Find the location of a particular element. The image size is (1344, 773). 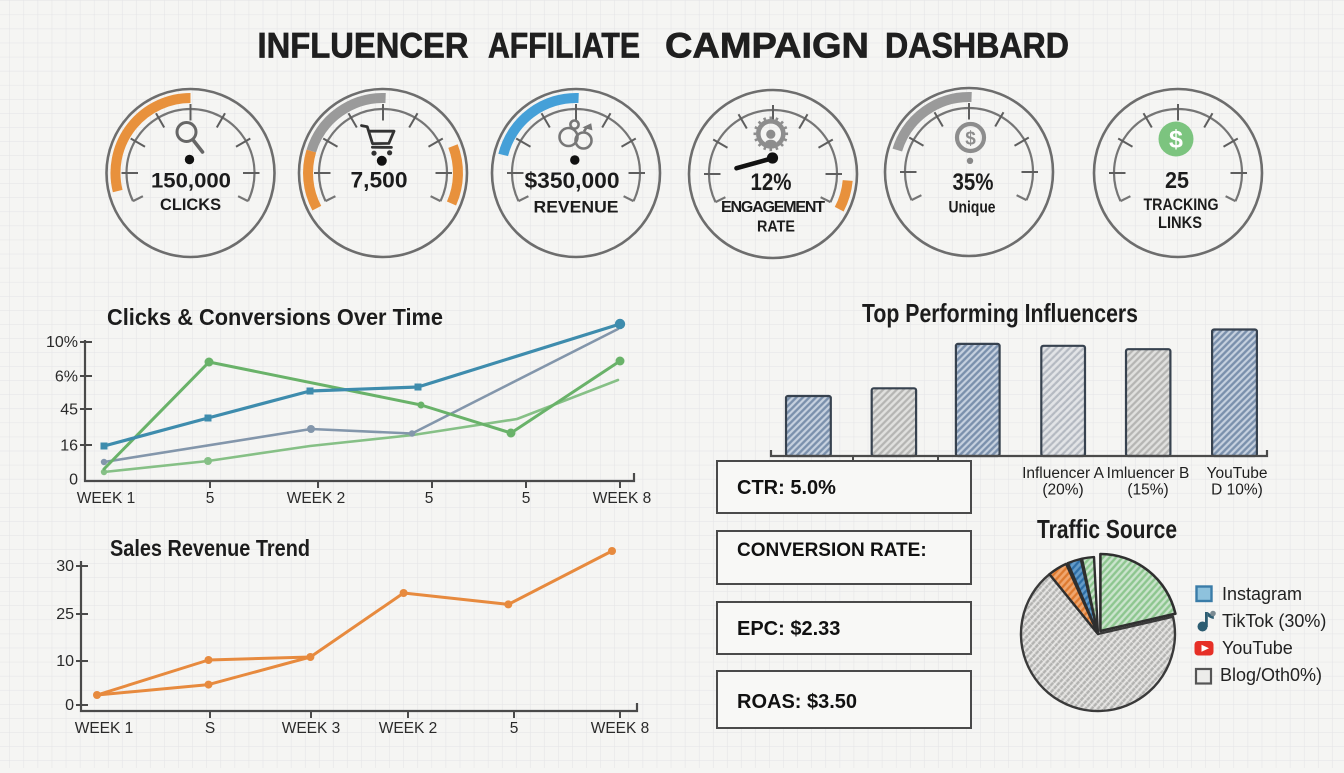

svg-text: Traffic Source is located at coordinates (1107, 529).